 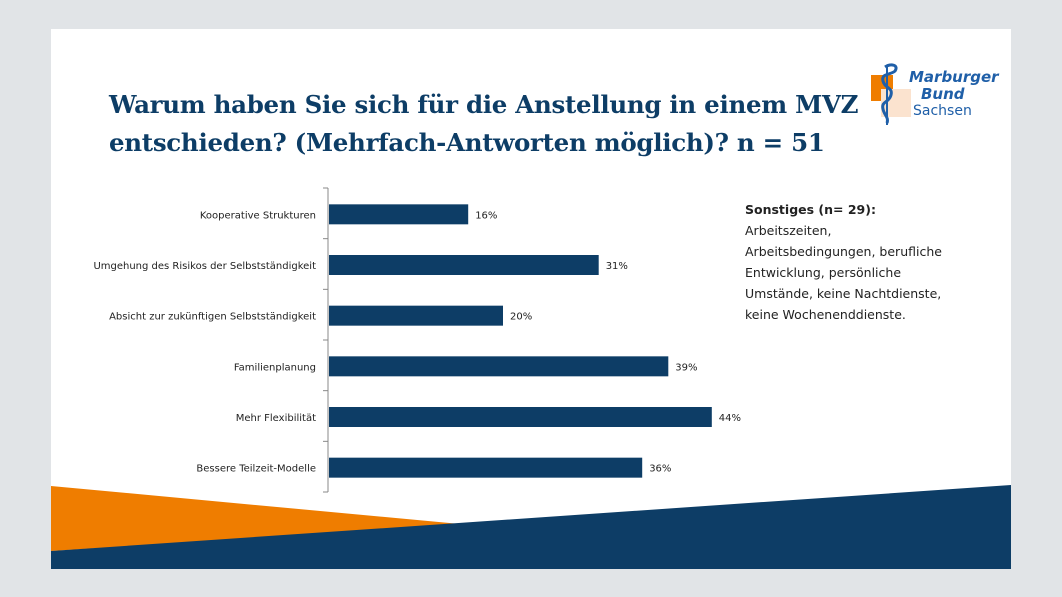 I want to click on logo-text: Marburger Bund Sachsen, so click(x=954, y=94).